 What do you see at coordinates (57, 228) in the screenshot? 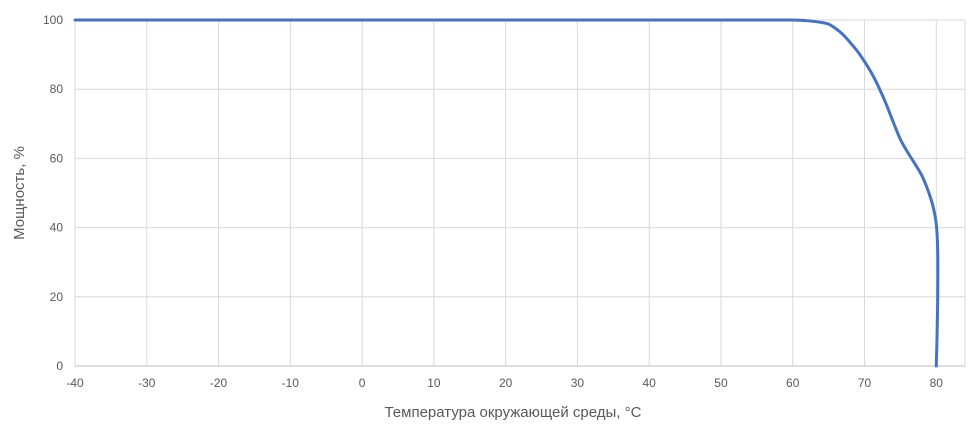
I see `y-tick-label: 40` at bounding box center [57, 228].